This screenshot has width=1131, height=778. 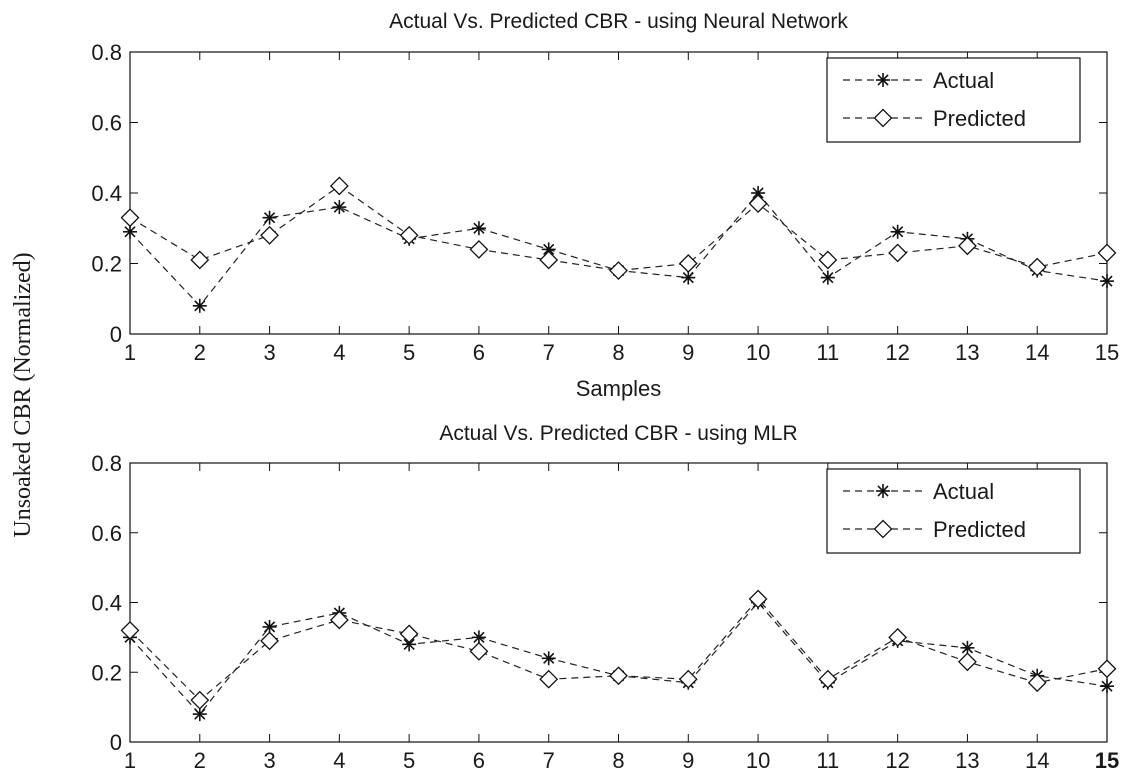 I want to click on x-axis-label: Samples, so click(x=619, y=388).